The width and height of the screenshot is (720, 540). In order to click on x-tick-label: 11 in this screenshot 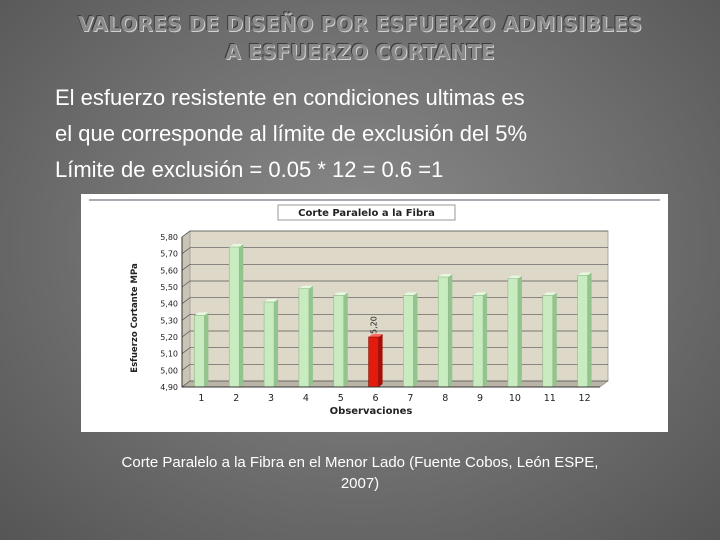, I will do `click(550, 398)`.